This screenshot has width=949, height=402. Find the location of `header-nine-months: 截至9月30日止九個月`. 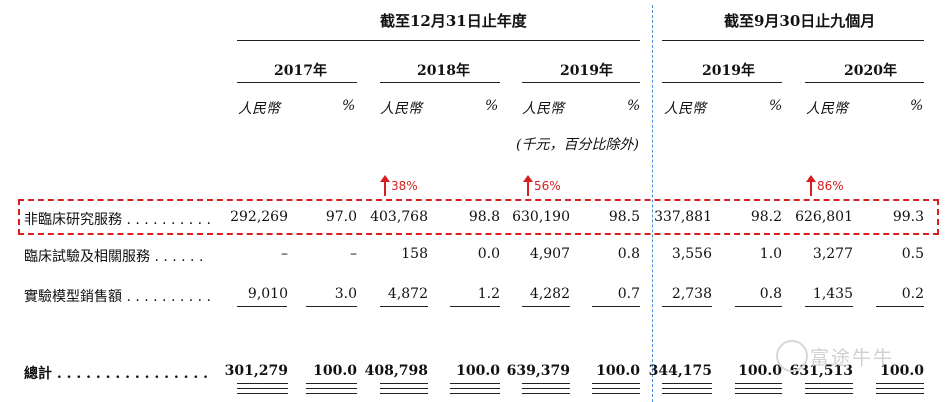

header-nine-months: 截至9月30日止九個月 is located at coordinates (800, 21).